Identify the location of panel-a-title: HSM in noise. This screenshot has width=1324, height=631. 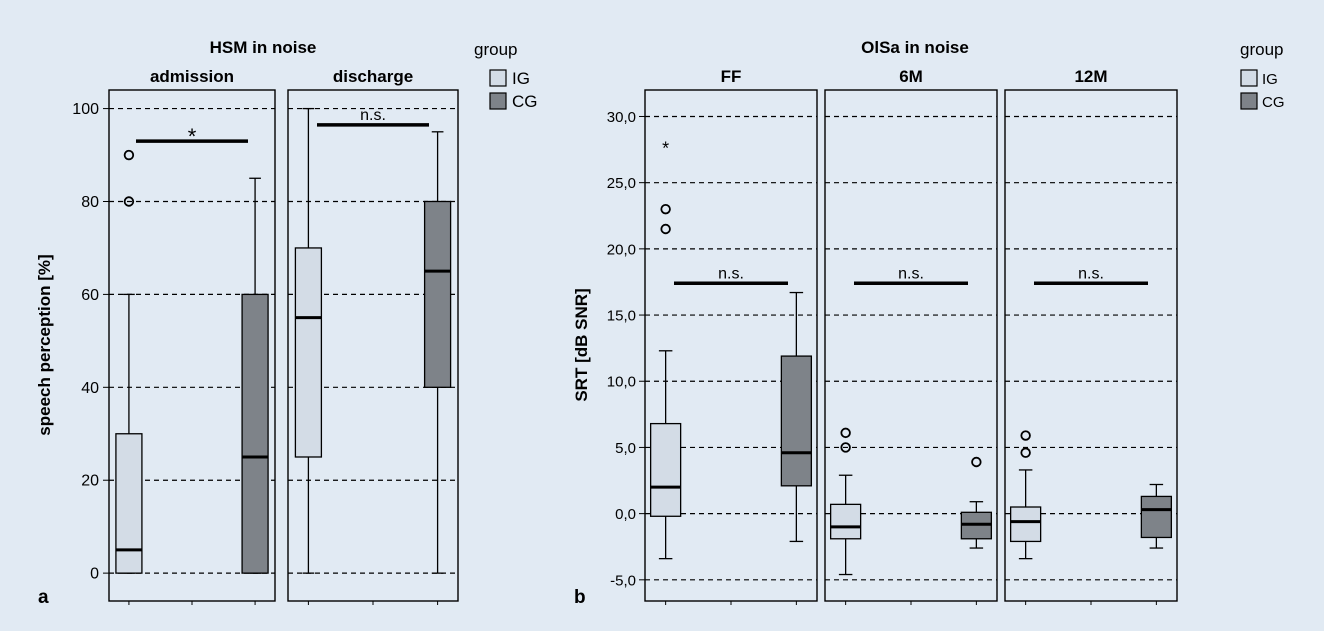
(263, 47).